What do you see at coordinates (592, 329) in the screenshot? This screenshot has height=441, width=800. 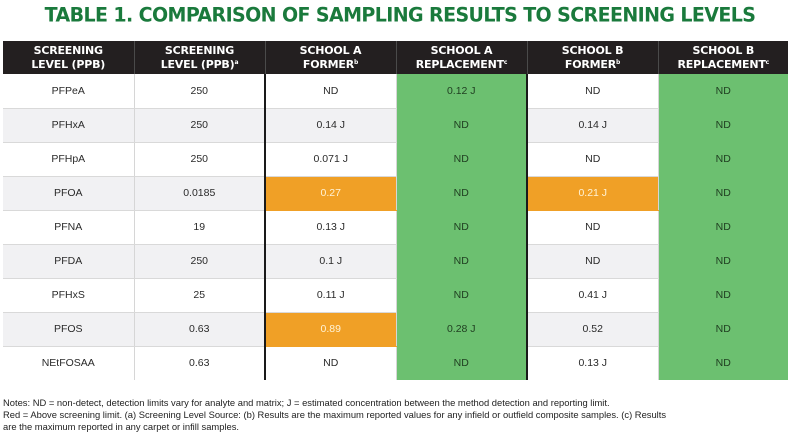 I see `cell-school-b-former: 0.52` at bounding box center [592, 329].